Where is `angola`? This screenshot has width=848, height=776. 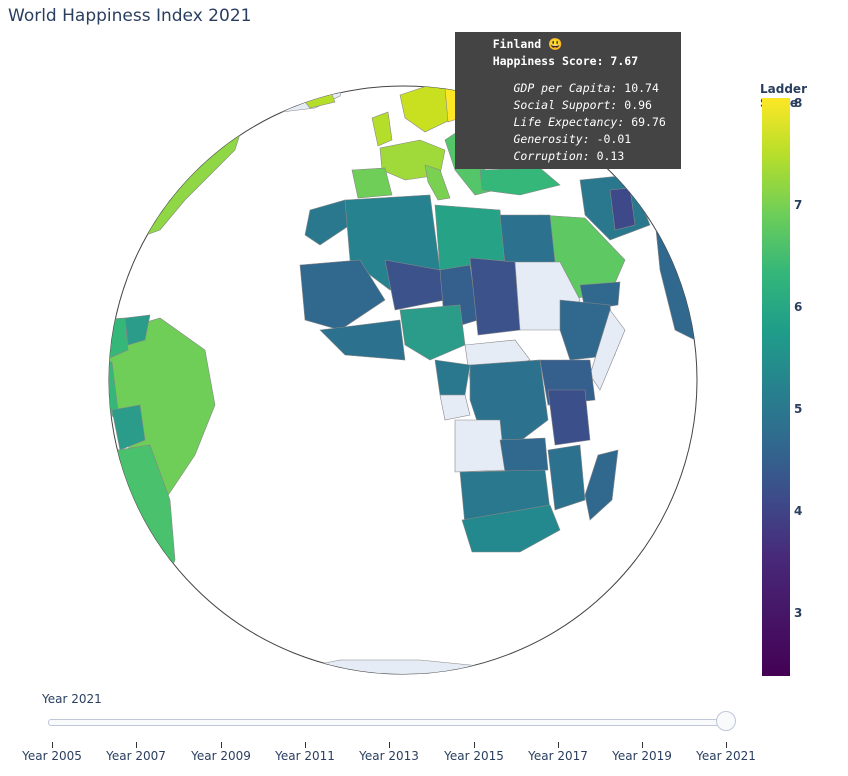
angola is located at coordinates (480, 446).